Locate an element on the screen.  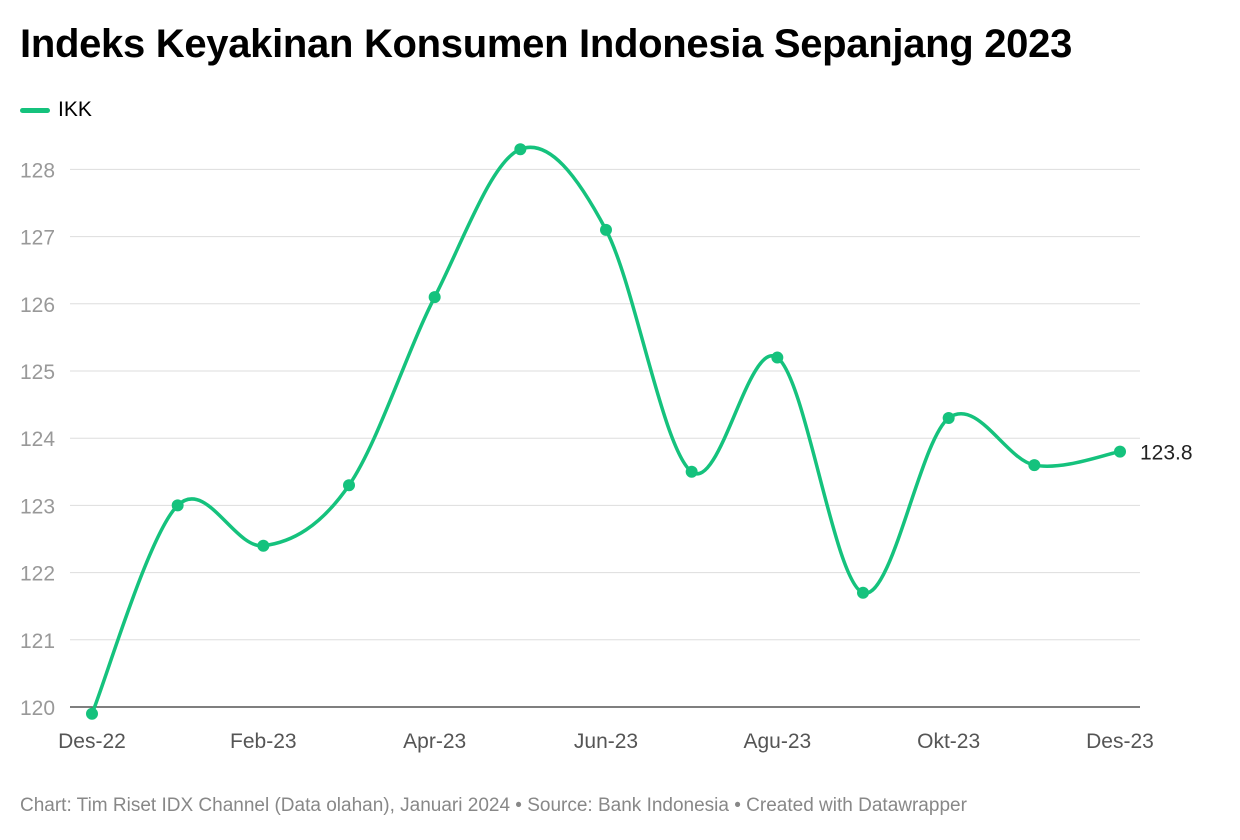
x-tick-label: Jun-23 is located at coordinates (606, 741).